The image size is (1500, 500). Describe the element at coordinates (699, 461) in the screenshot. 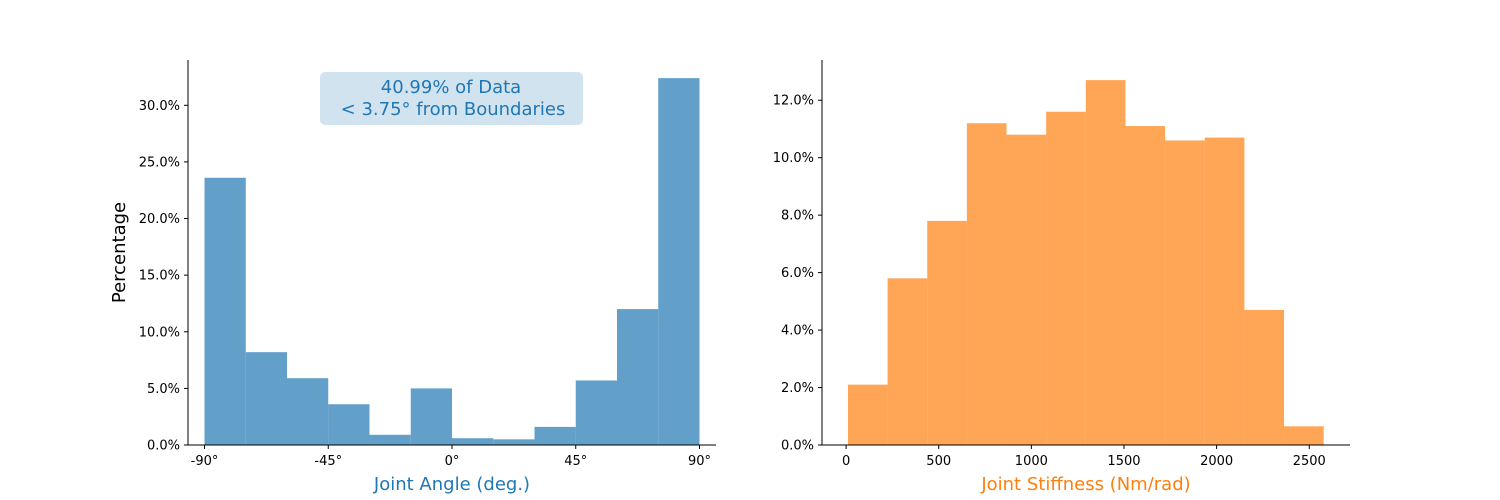

I see `x-tick-label: 90°` at that location.